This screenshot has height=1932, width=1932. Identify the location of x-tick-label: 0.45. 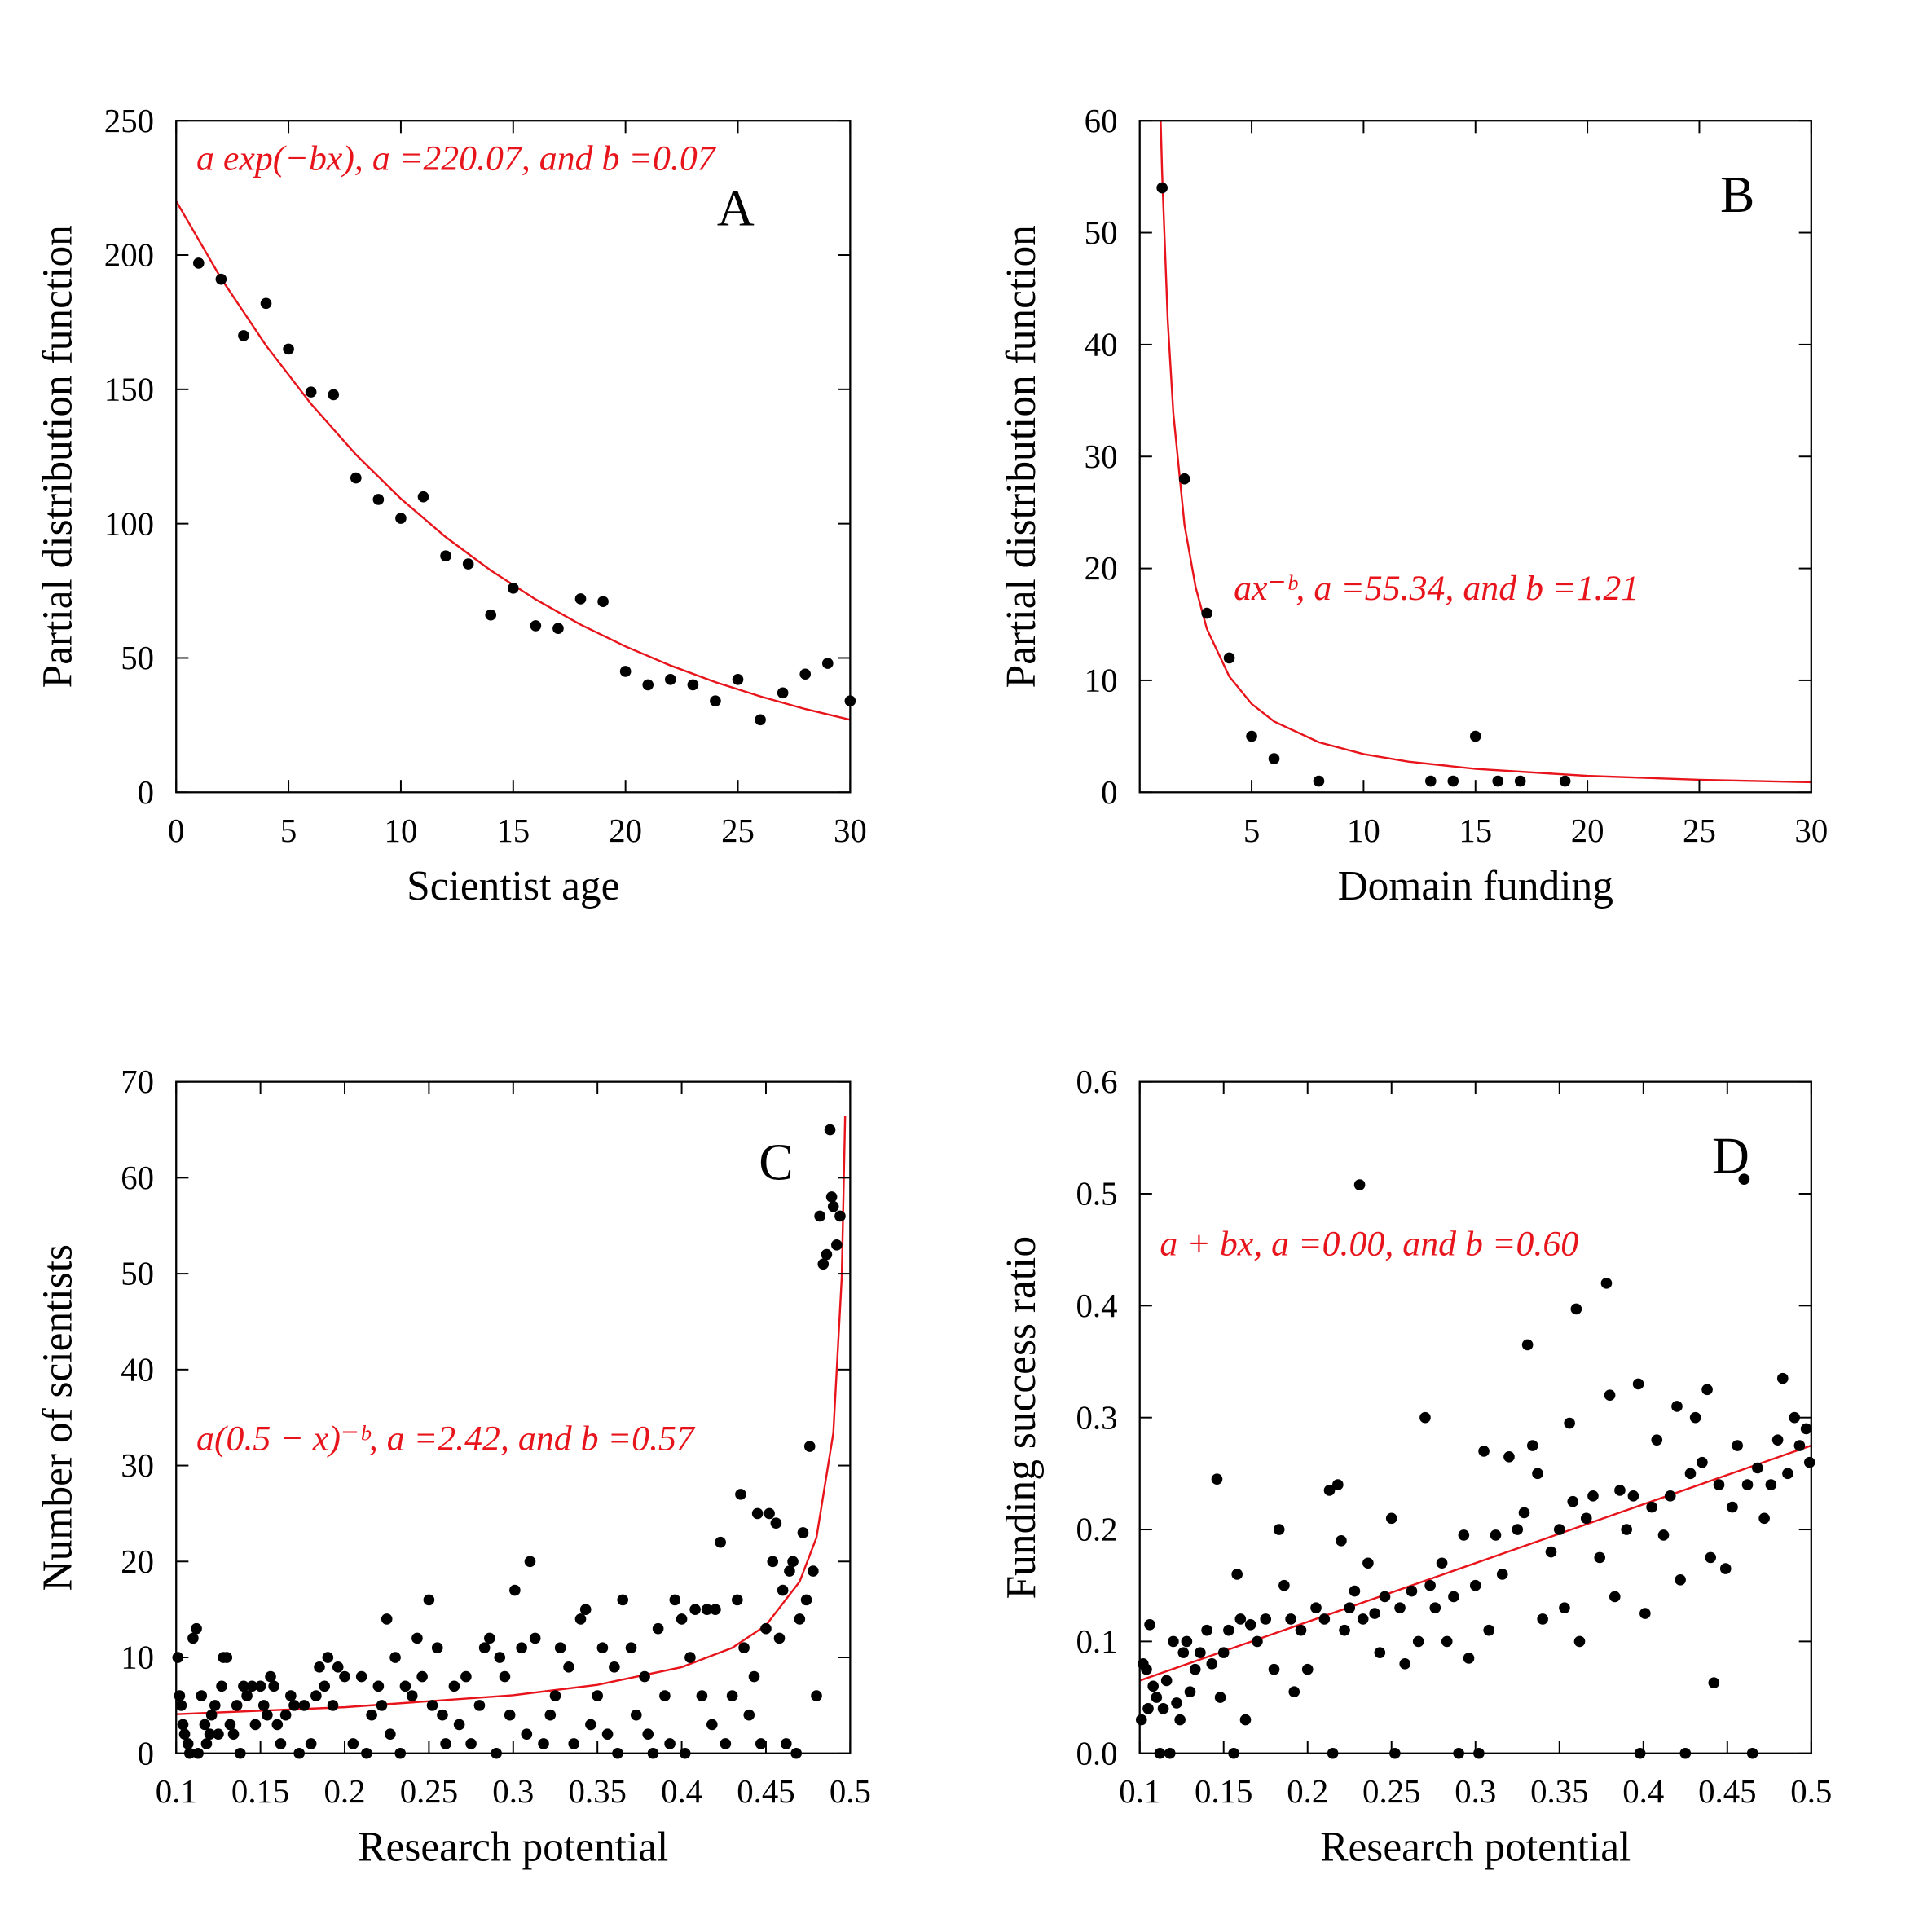
(765, 1791).